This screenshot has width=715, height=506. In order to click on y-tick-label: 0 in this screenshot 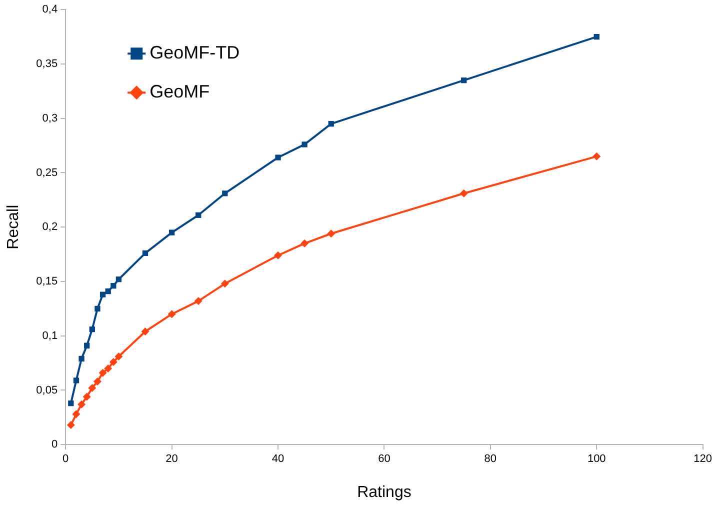, I will do `click(54, 444)`.